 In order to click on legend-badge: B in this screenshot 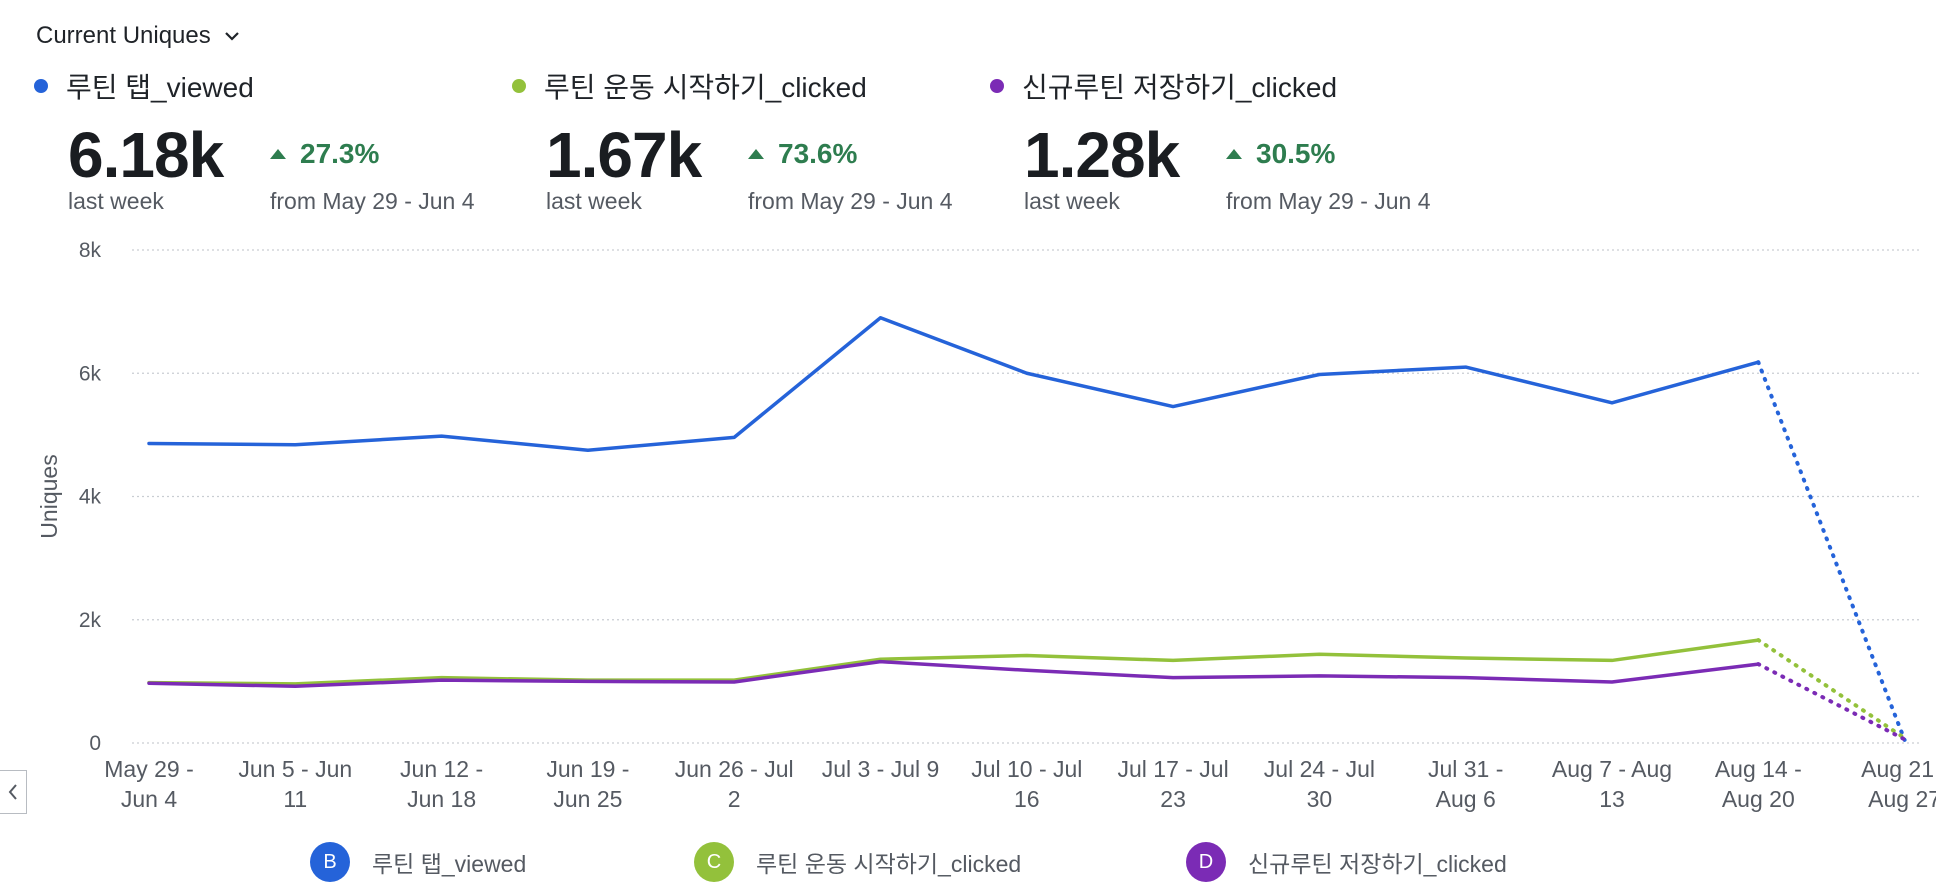, I will do `click(330, 862)`.